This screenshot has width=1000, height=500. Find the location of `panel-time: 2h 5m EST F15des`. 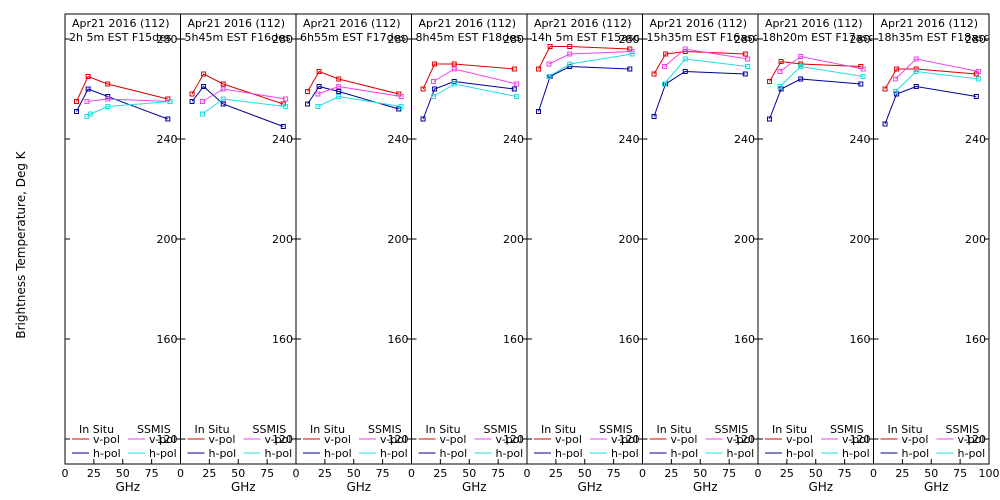

panel-time: 2h 5m EST F15des is located at coordinates (120, 37).